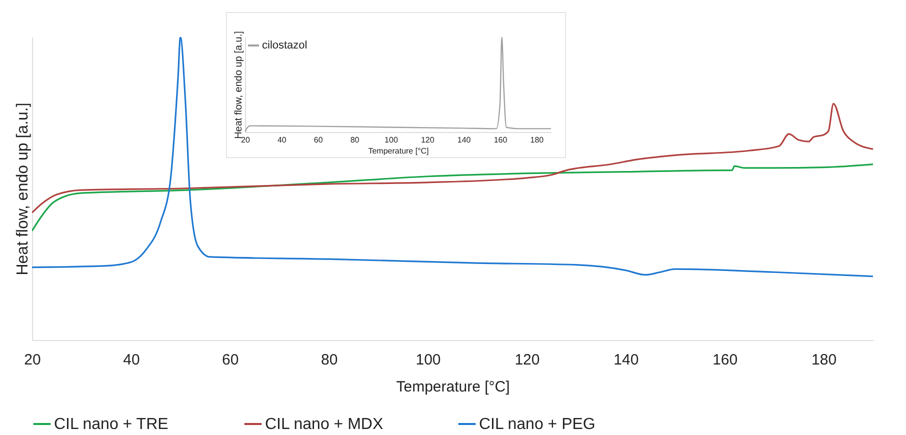  What do you see at coordinates (23, 189) in the screenshot?
I see `y-axis-title: Heat flow, endo up [a.u.]` at bounding box center [23, 189].